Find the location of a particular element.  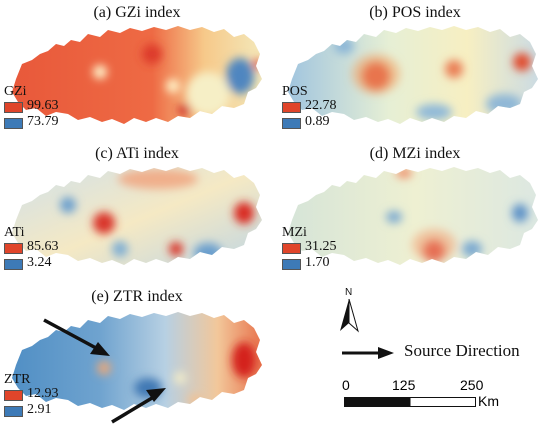

map-extras: N Source Direction 0 125 250 Km is located at coordinates (437, 352).